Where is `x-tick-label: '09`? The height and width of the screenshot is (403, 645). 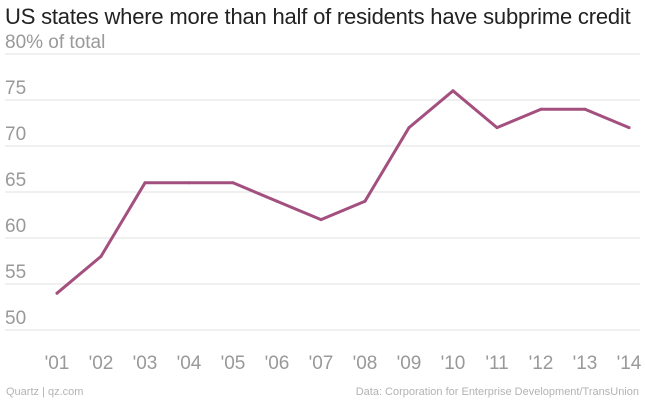
x-tick-label: '09 is located at coordinates (409, 363).